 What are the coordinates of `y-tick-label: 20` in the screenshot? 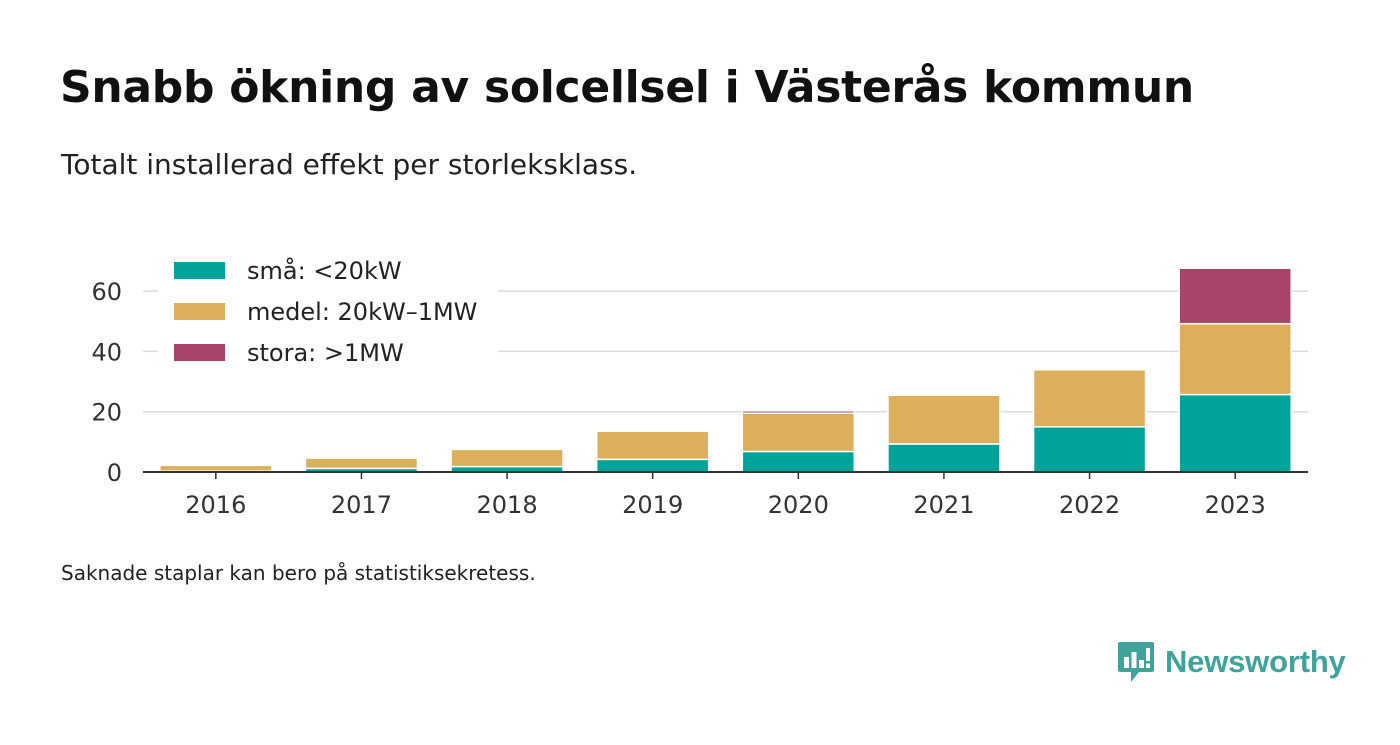 It's located at (106, 413).